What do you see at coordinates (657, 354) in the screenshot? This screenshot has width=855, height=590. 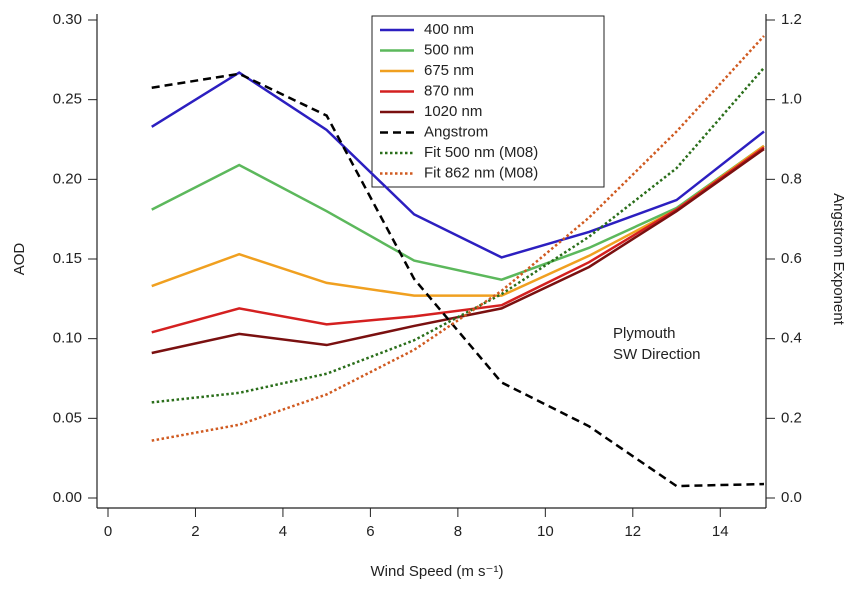 I see `annotation: SW Direction` at bounding box center [657, 354].